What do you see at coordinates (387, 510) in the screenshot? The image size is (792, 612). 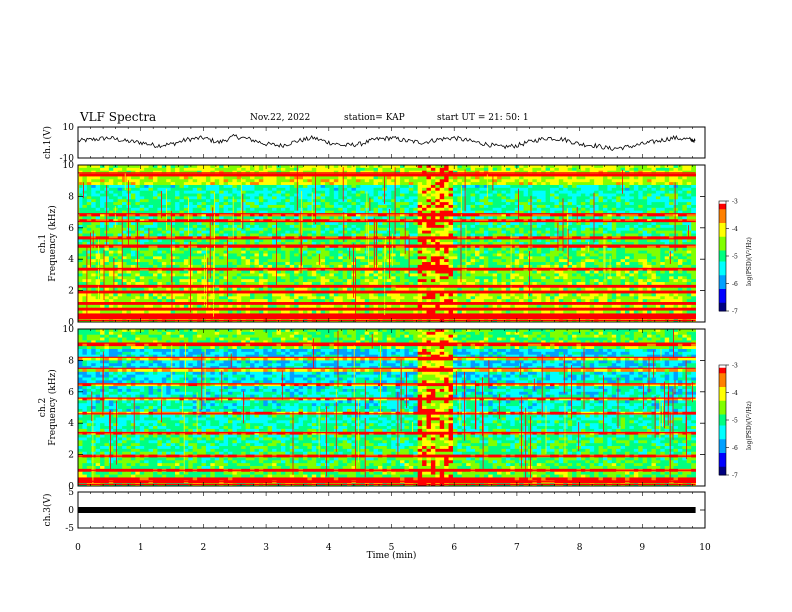 I see `ch3-waveform-line` at bounding box center [387, 510].